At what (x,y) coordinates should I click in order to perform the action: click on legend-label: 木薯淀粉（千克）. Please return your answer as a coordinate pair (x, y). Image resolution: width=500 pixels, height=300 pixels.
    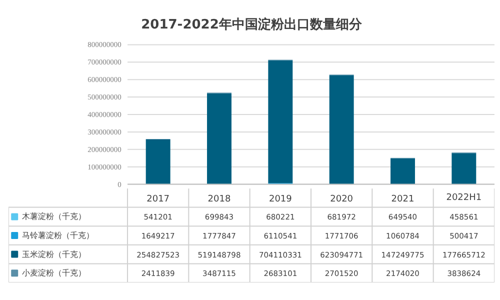
    Looking at the image, I should click on (54, 217).